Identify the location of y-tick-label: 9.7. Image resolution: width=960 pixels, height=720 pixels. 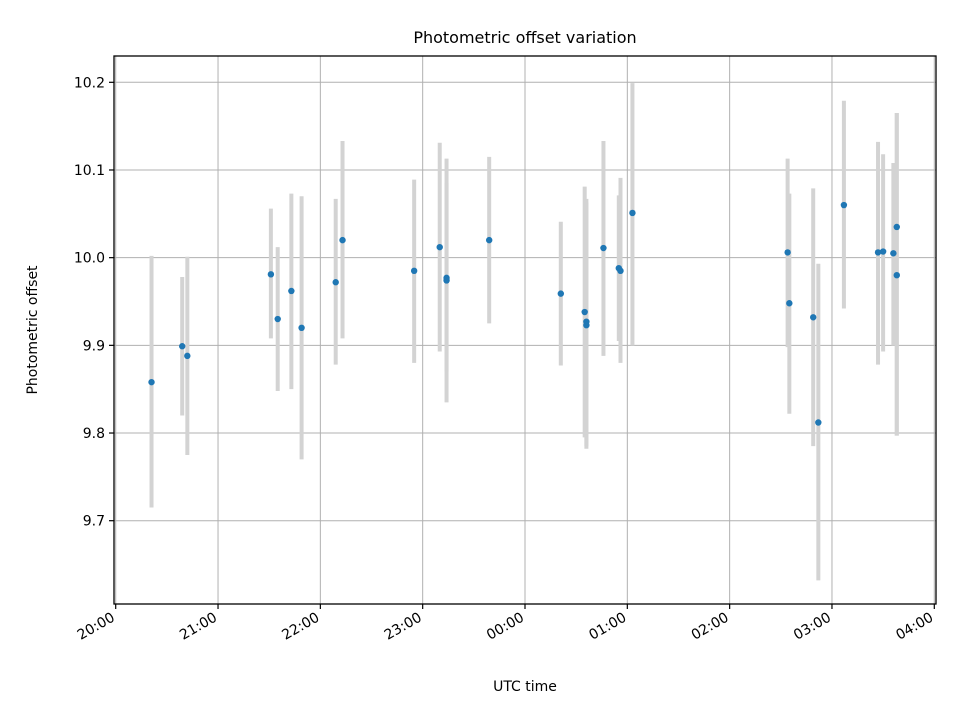
(94, 522).